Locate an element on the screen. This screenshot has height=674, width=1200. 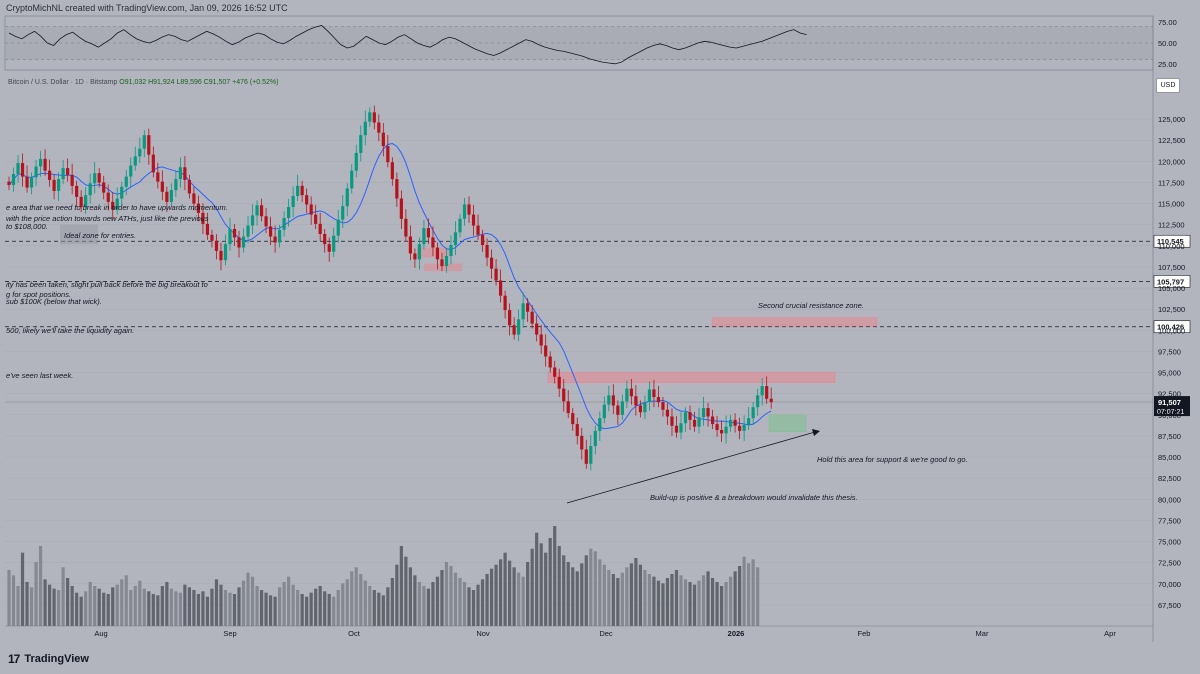
annotation-text: g for spot positions. is located at coordinates (38, 294).